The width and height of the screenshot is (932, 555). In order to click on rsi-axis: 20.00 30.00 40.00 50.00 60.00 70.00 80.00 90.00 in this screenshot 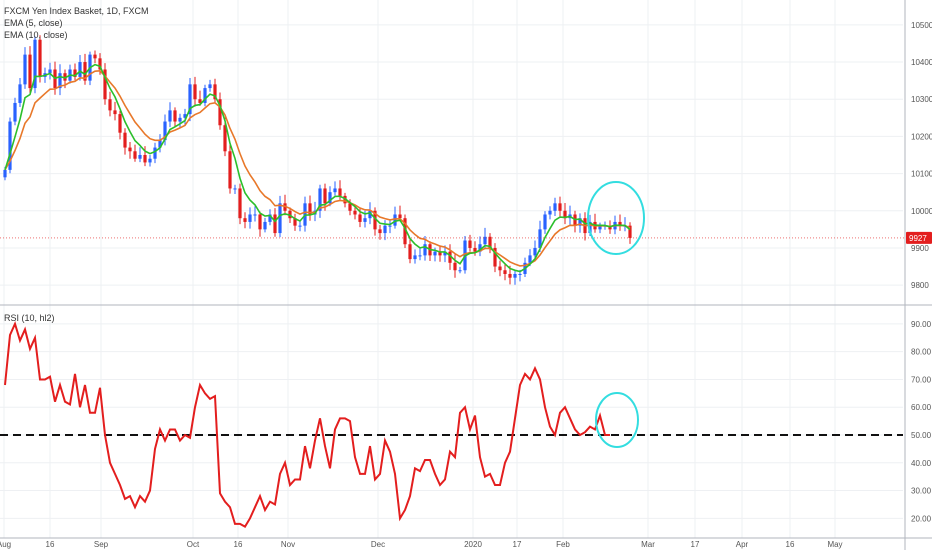, I will do `click(921, 421)`.